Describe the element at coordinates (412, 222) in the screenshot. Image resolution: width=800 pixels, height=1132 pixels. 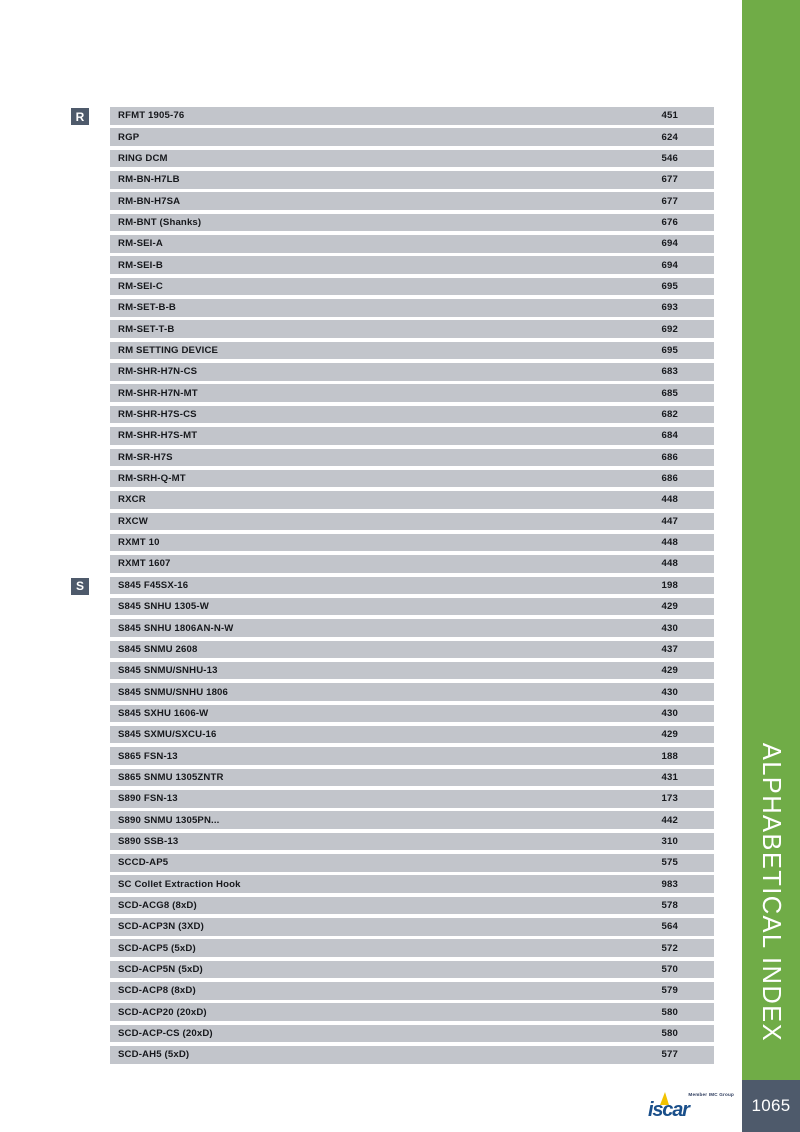
I see `index-row-bar: RM-BNT (Shanks) 676` at that location.